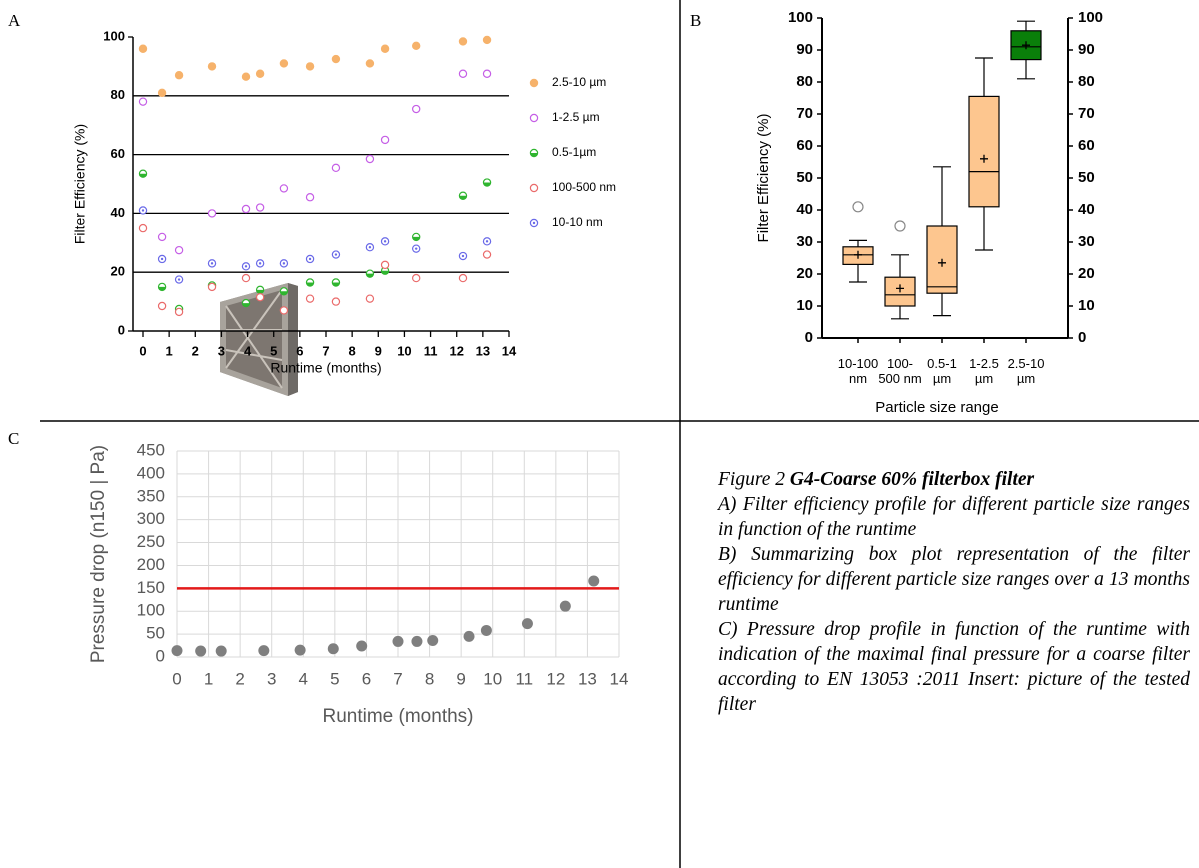  Describe the element at coordinates (1026, 371) in the screenshot. I see `x-tick-label: 2.5-10 µm` at that location.